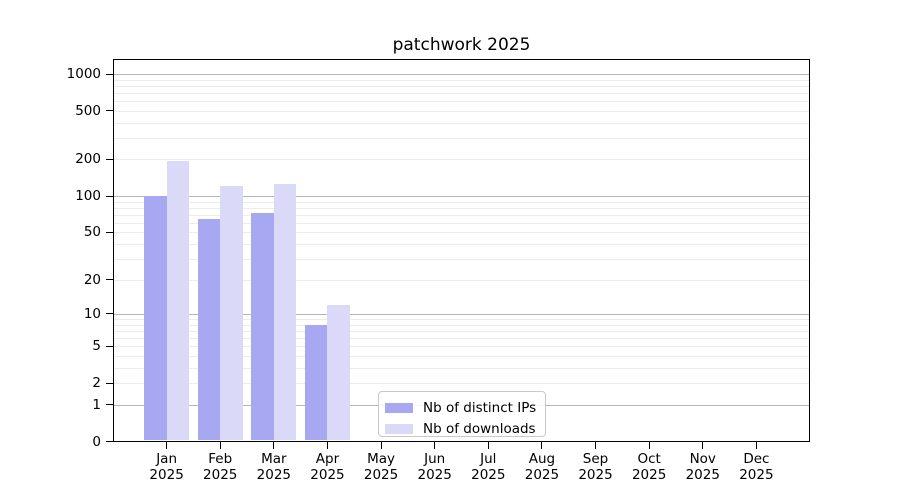 The width and height of the screenshot is (900, 500). I want to click on y-tick-label: 10, so click(92, 313).